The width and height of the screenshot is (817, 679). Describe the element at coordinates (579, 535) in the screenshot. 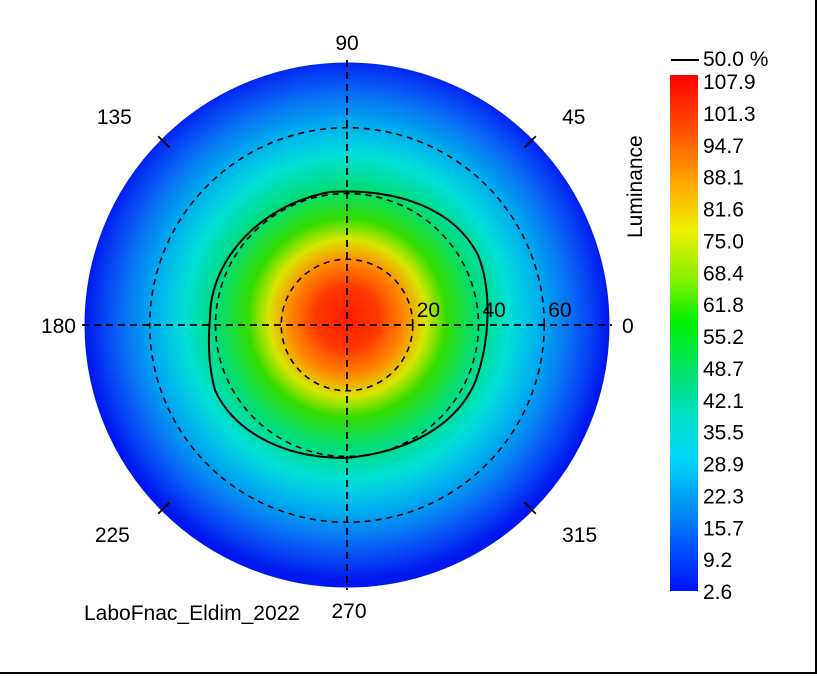

I see `azimuth-label-315: 315` at that location.